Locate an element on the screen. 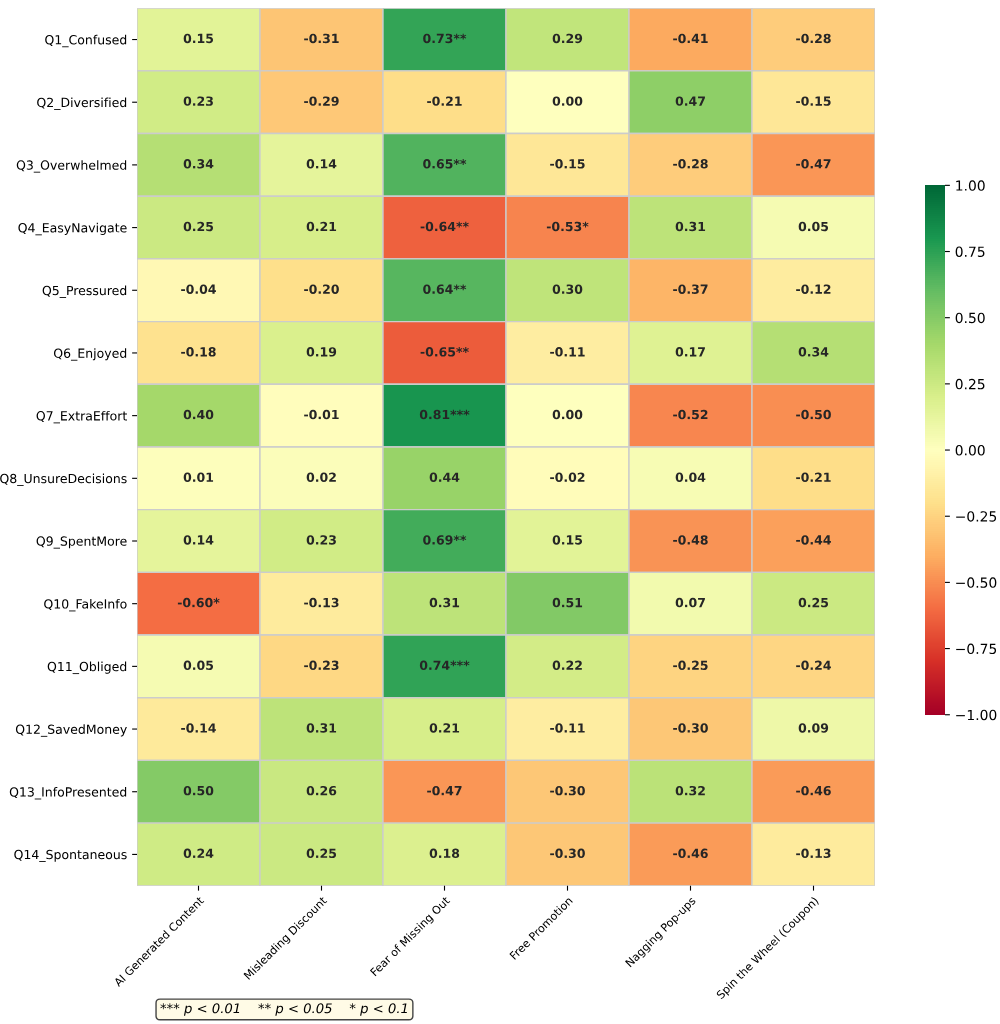 The height and width of the screenshot is (1024, 1000). data-label: -0.12 is located at coordinates (813, 289).